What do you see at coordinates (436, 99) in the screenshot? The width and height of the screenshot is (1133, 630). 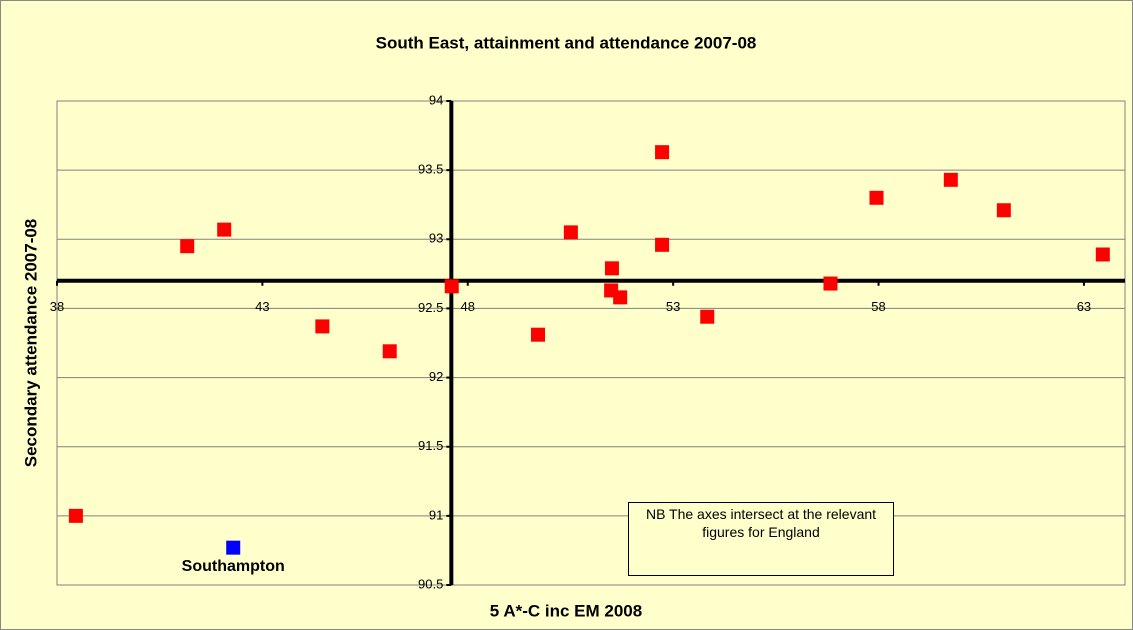 I see `y-tick-label: 94` at bounding box center [436, 99].